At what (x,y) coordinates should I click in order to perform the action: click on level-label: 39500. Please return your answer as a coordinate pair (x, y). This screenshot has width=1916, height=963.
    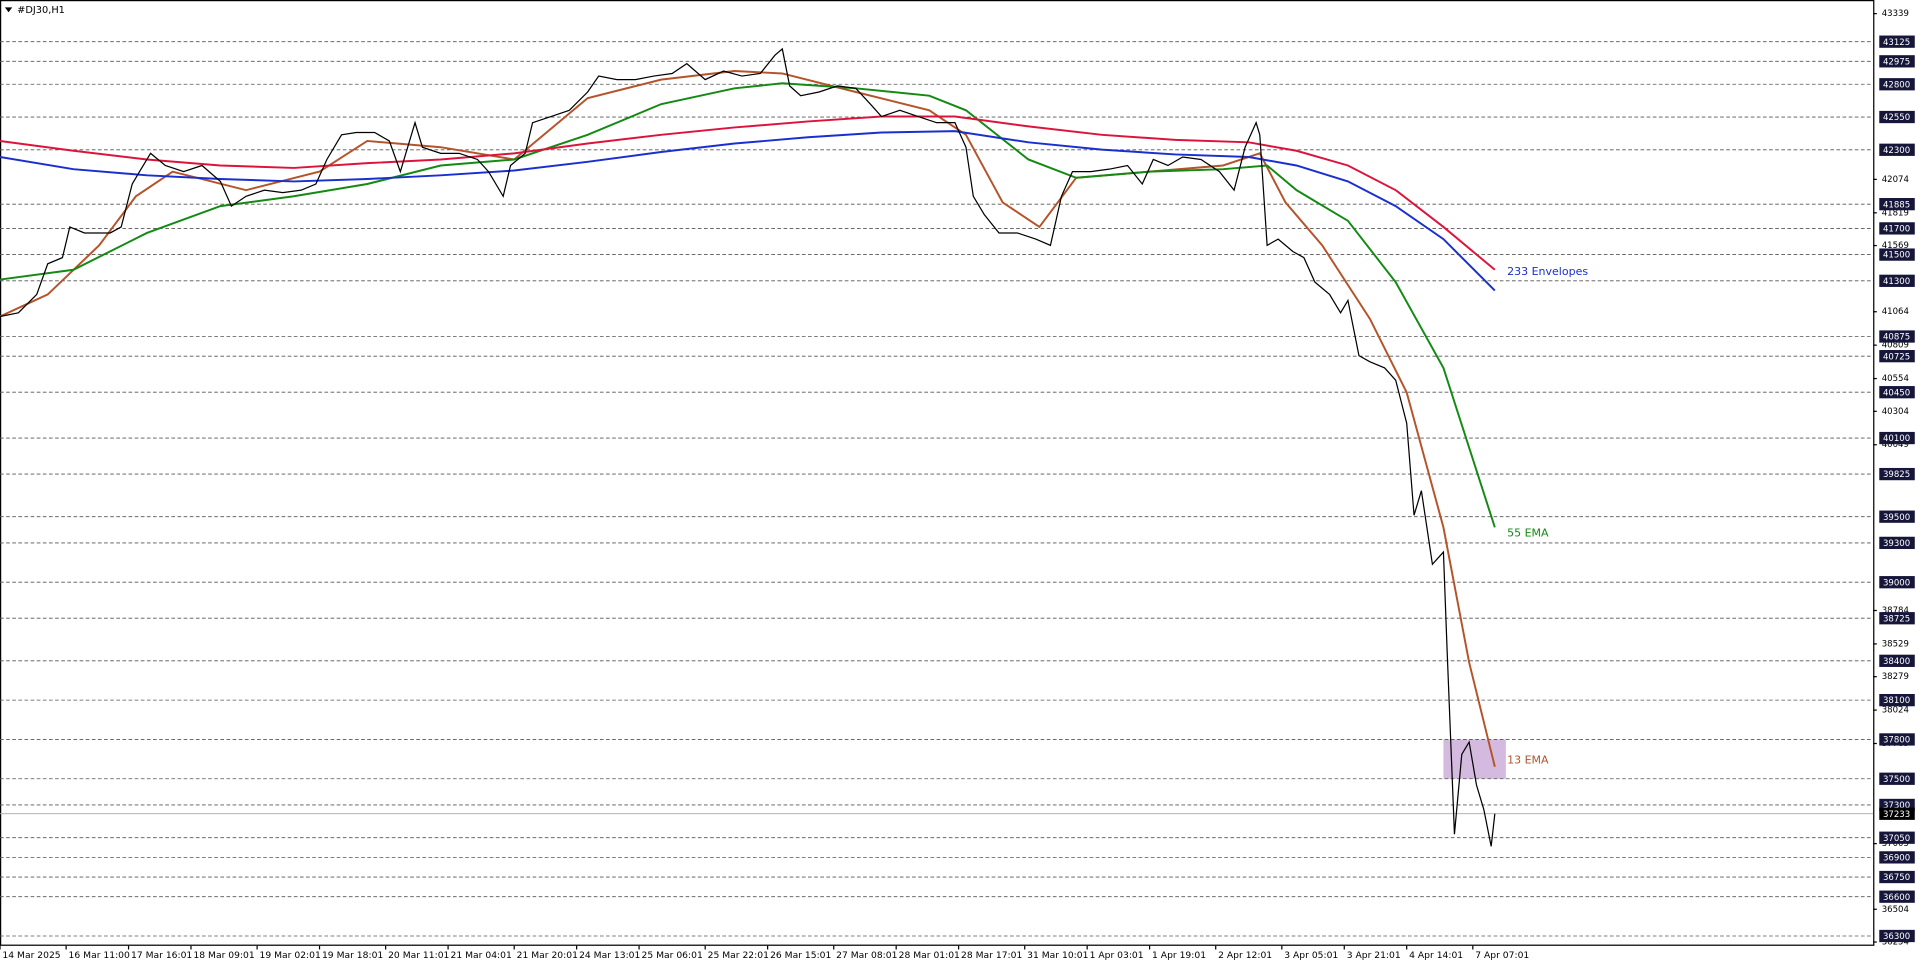
    Looking at the image, I should click on (1896, 518).